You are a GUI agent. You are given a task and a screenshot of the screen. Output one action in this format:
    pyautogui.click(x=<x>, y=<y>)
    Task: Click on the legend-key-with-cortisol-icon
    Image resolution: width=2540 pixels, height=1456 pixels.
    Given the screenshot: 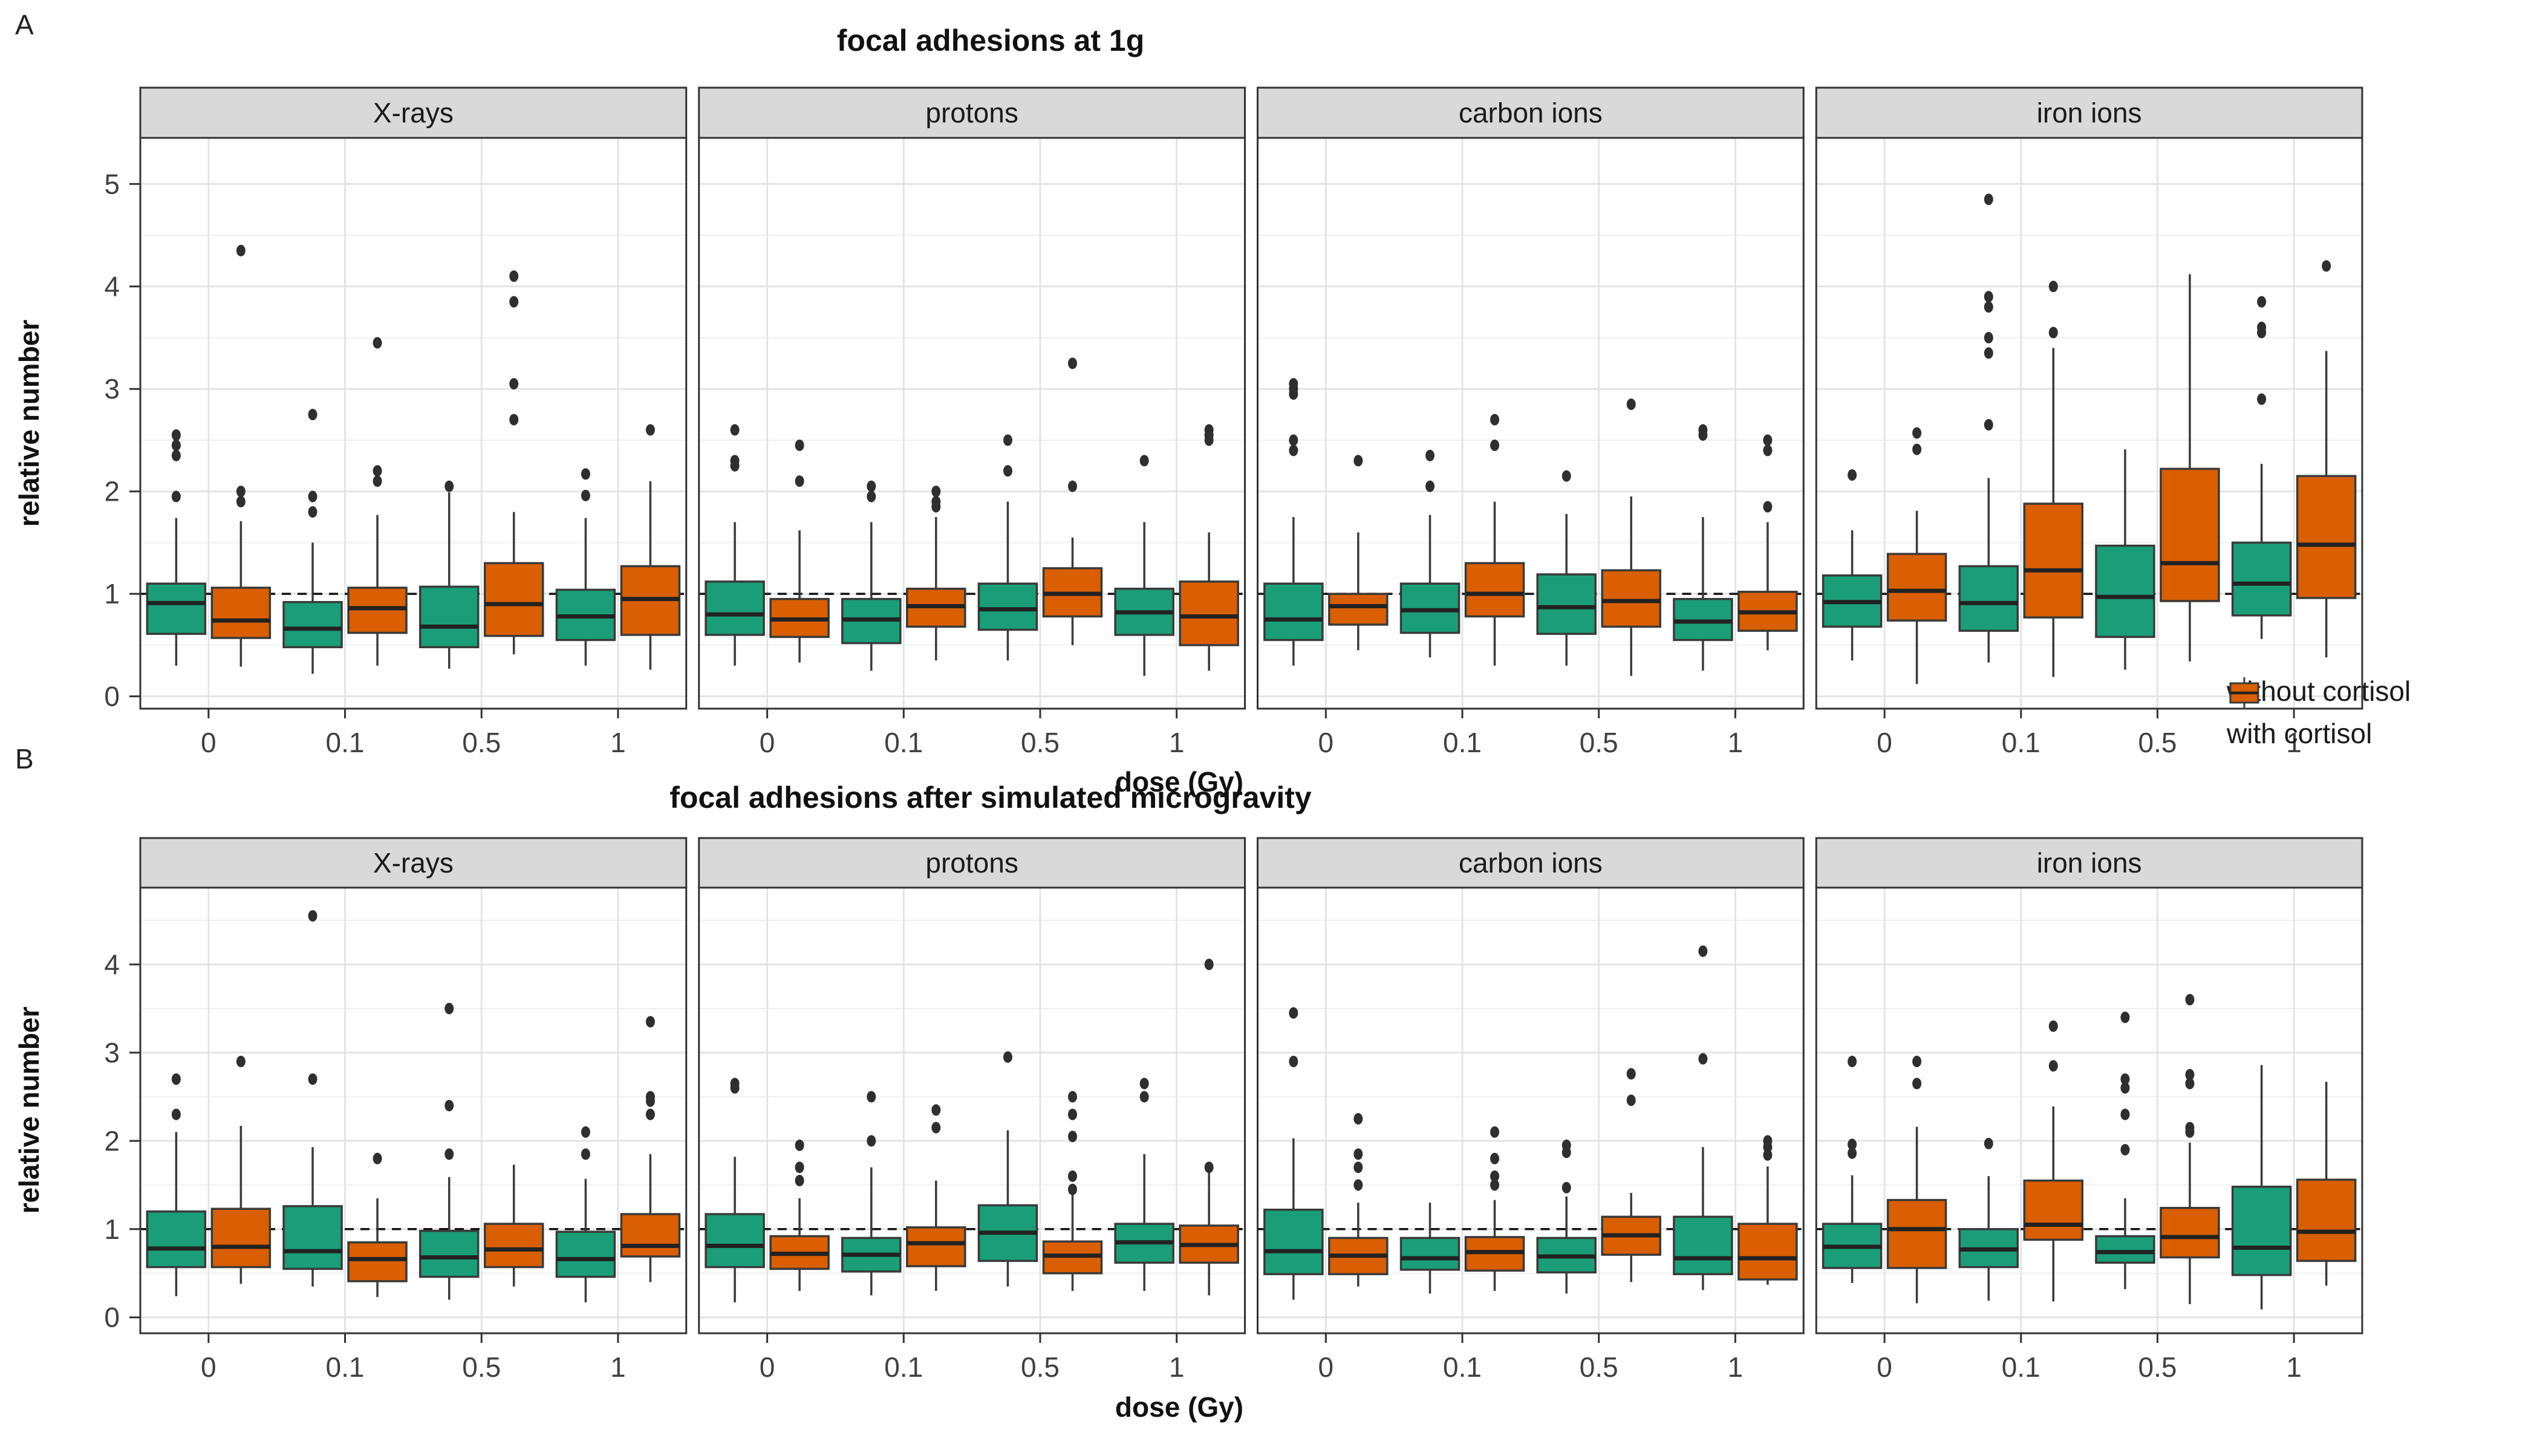 What is the action you would take?
    pyautogui.click(x=2244, y=693)
    